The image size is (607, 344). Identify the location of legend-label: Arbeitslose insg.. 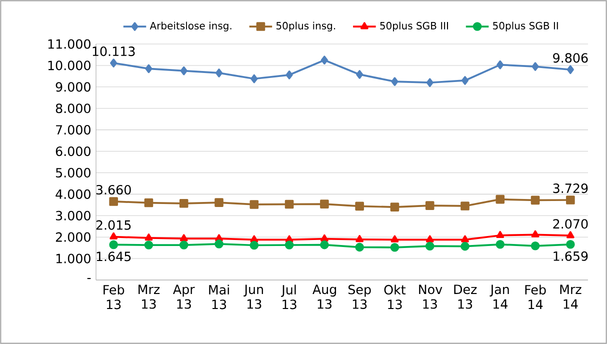
(191, 27).